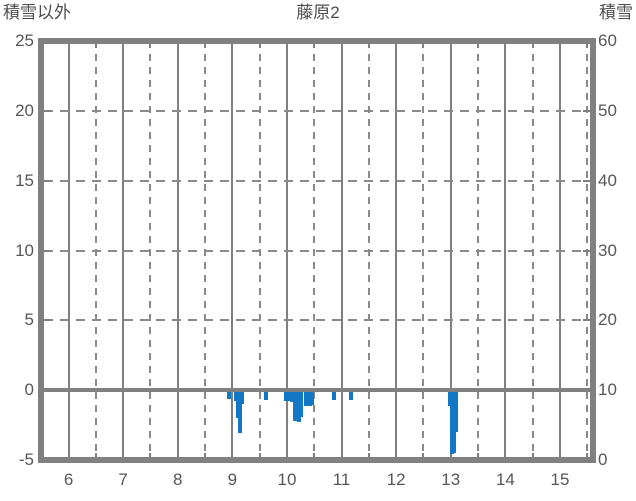  I want to click on x-axis-tick-label: 11, so click(341, 479).